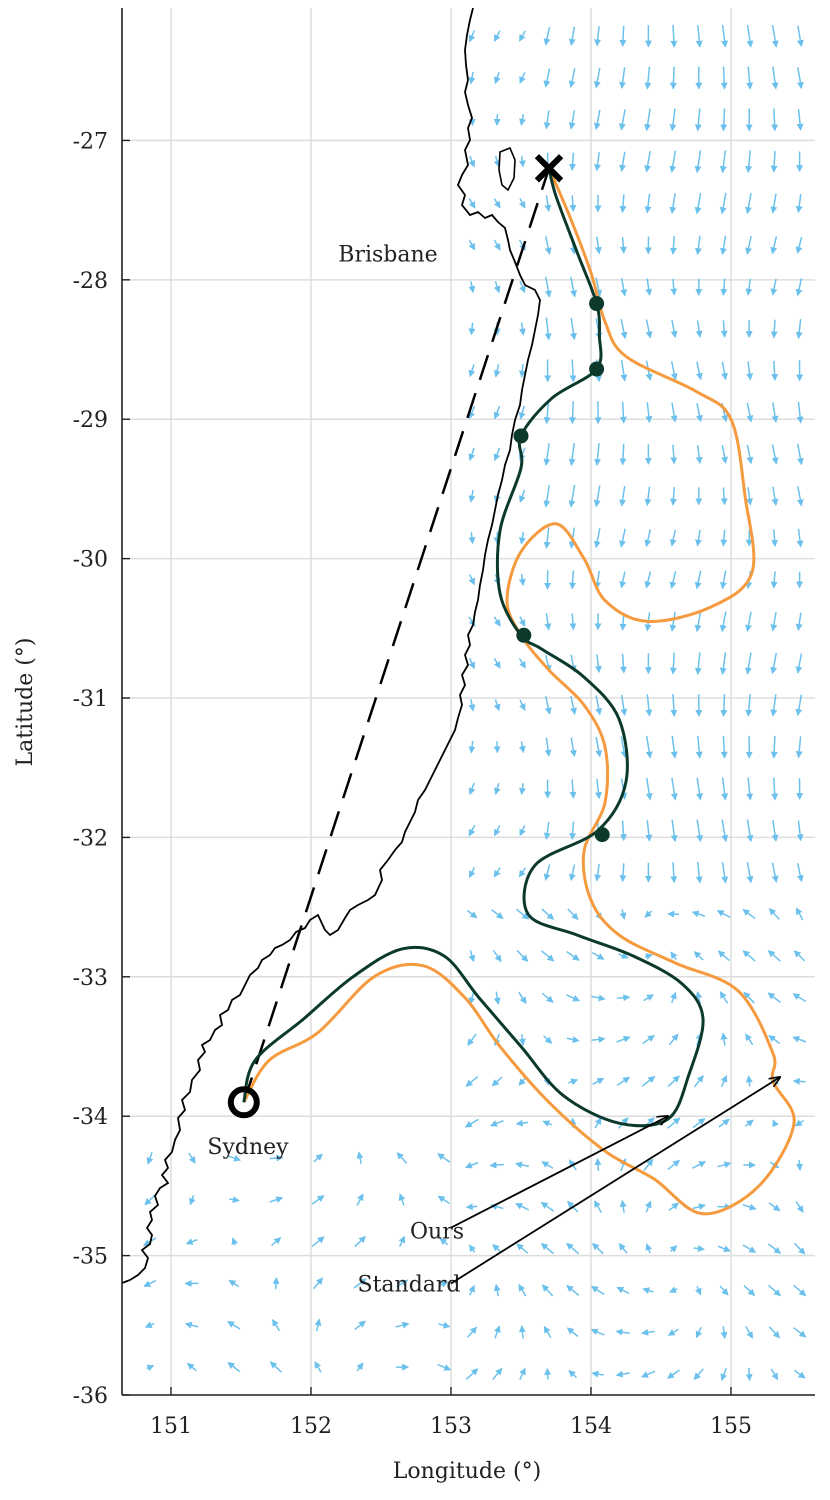  I want to click on y-axis-label: Latitude (°), so click(25, 702).